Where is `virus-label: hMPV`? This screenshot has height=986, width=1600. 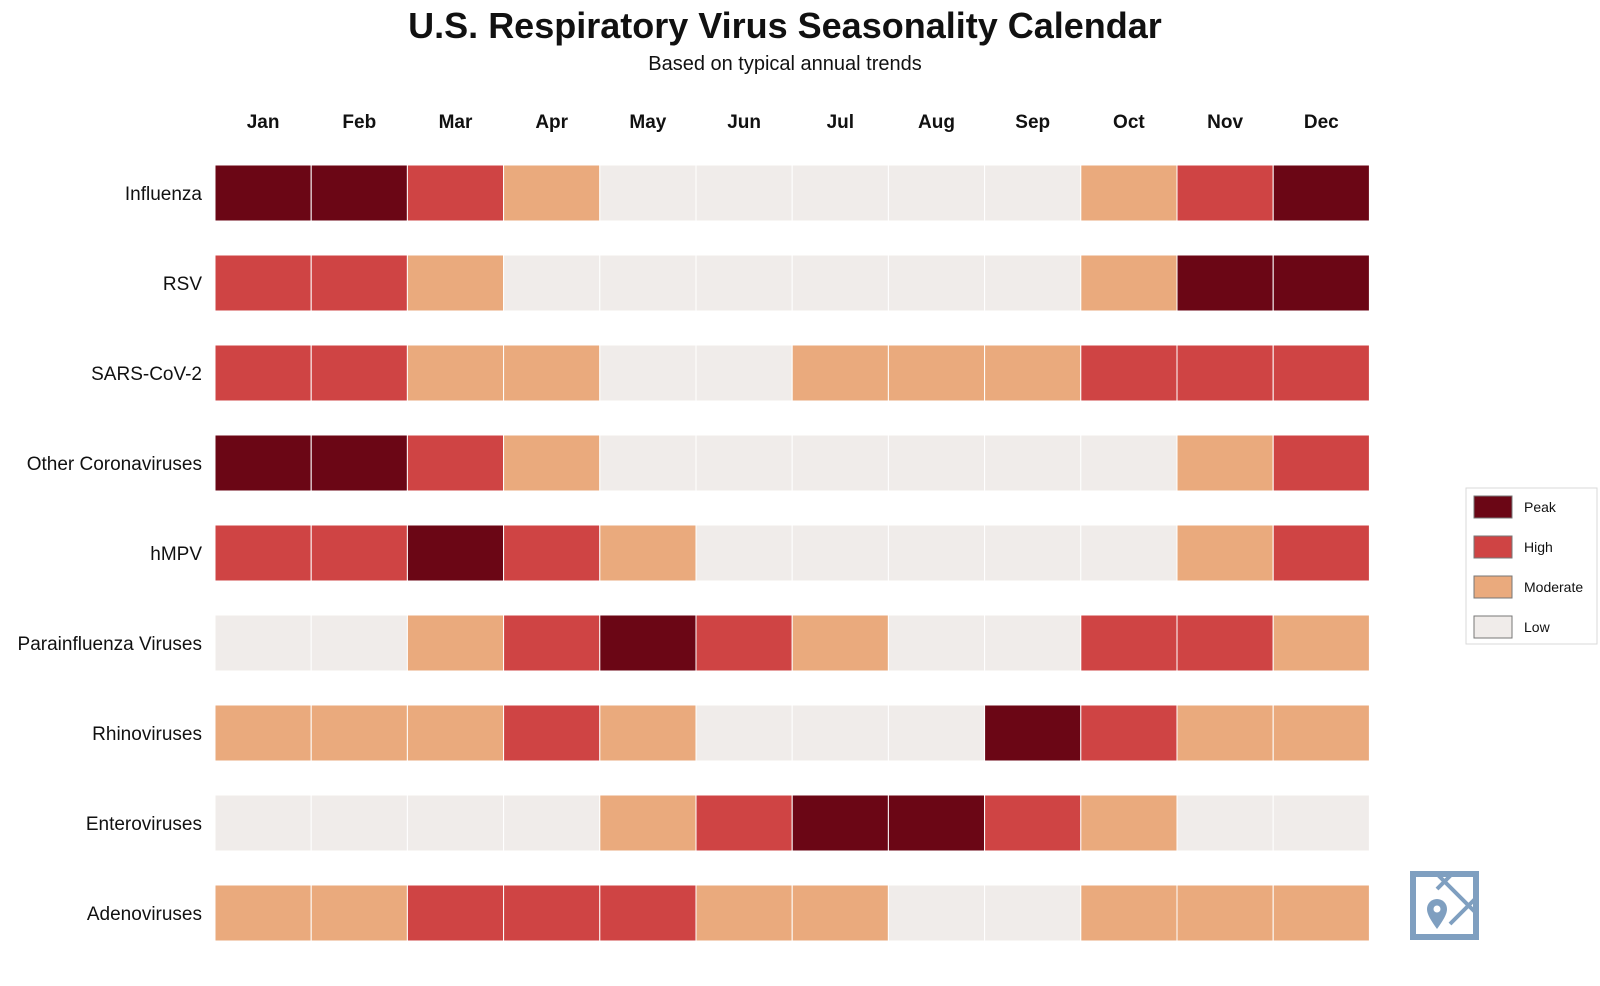 virus-label: hMPV is located at coordinates (176, 554).